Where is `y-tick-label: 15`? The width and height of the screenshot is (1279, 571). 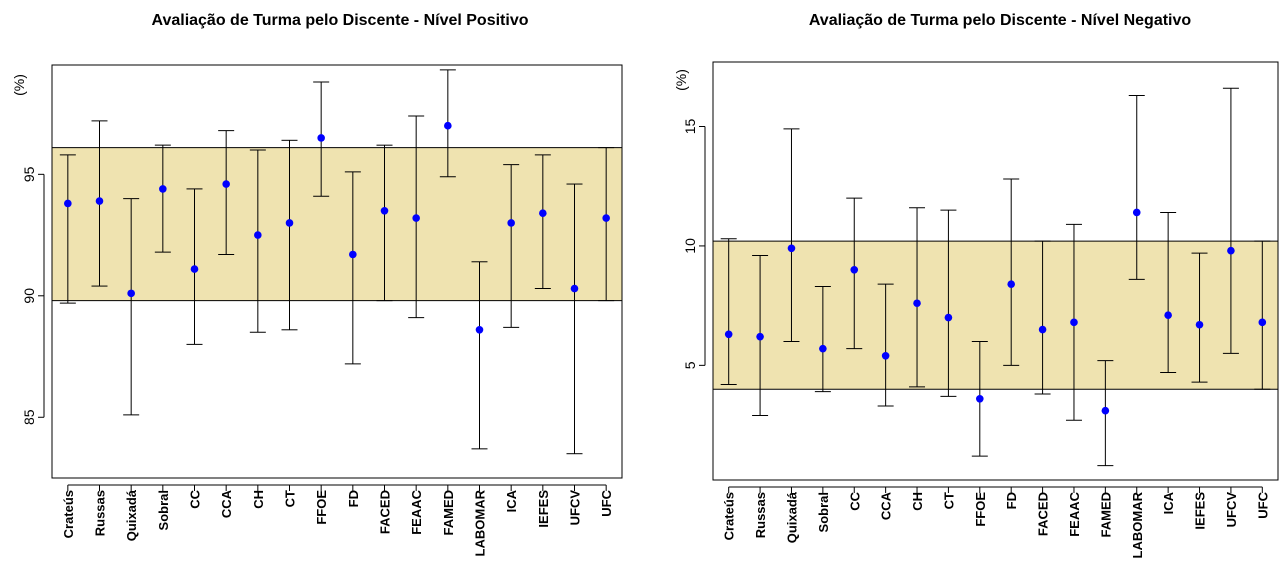 y-tick-label: 15 is located at coordinates (690, 126).